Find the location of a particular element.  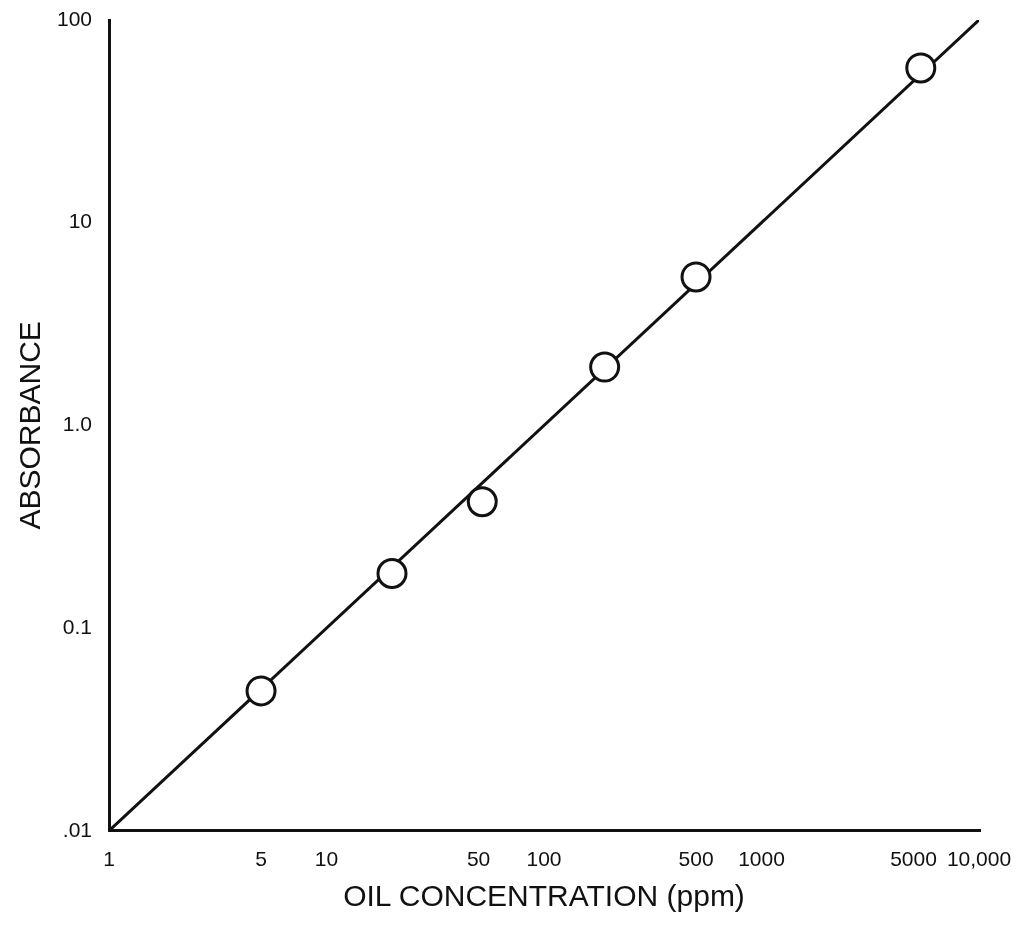

x-tick-label: 10 is located at coordinates (326, 859).